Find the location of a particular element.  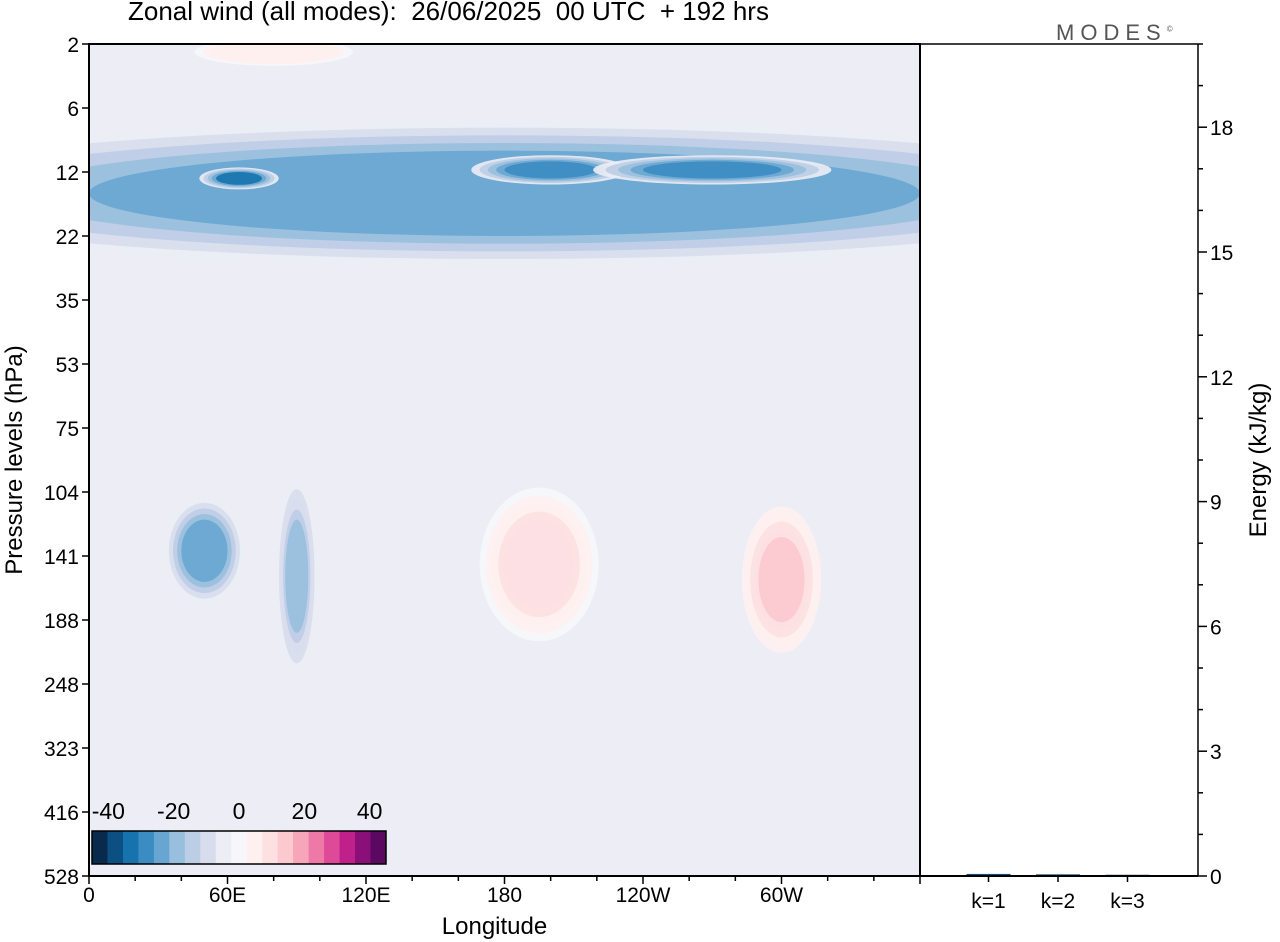

x-tick-label: 60E is located at coordinates (227, 895).